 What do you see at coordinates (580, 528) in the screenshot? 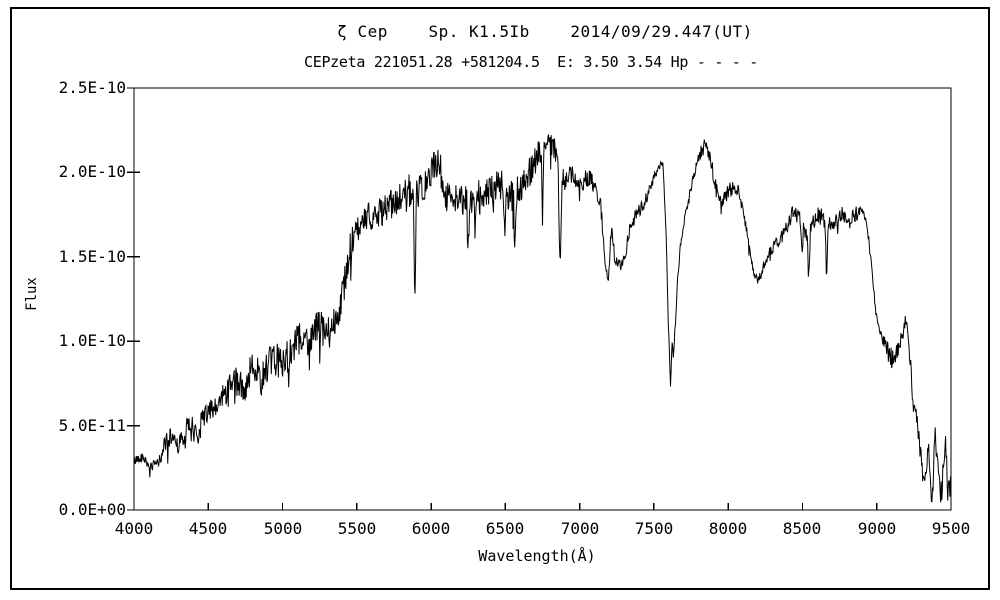
I see `x-tick-label: 7000` at bounding box center [580, 528].